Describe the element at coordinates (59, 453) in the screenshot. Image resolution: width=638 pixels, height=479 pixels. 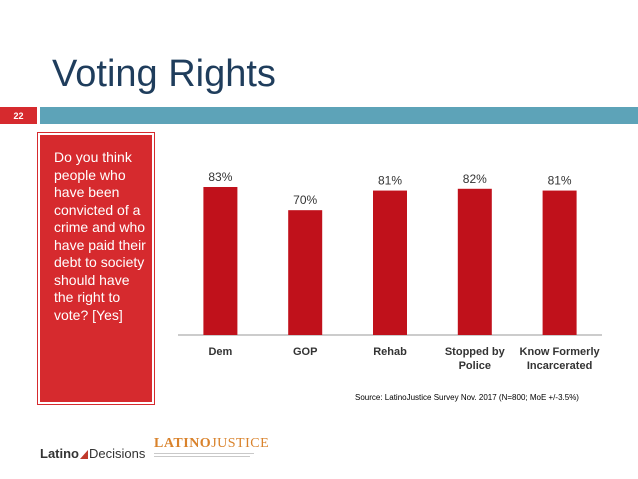
I see `latino-decisions-logo-part1: Latino` at that location.